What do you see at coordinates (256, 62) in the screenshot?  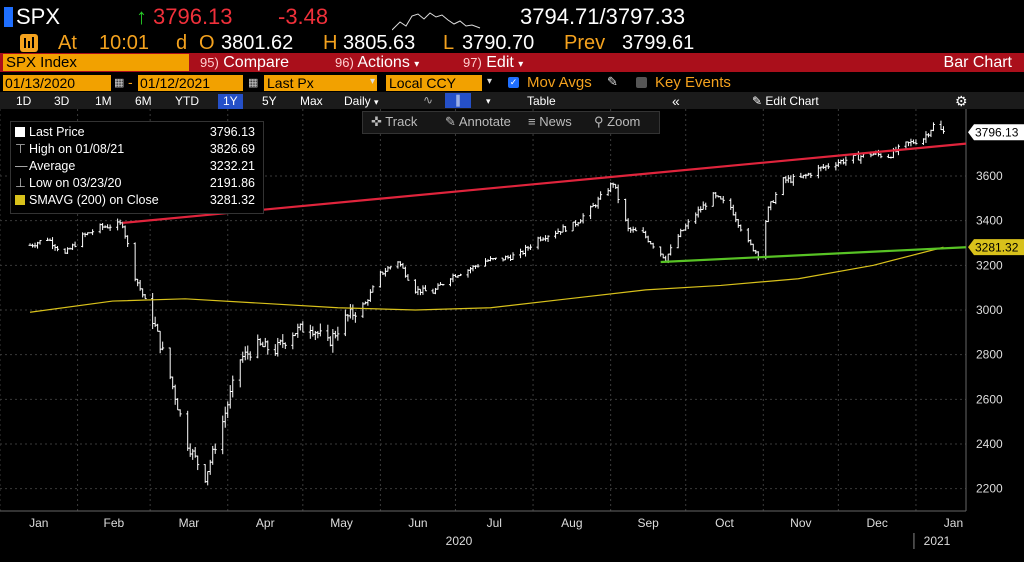 I see `compare-label: Compare` at bounding box center [256, 62].